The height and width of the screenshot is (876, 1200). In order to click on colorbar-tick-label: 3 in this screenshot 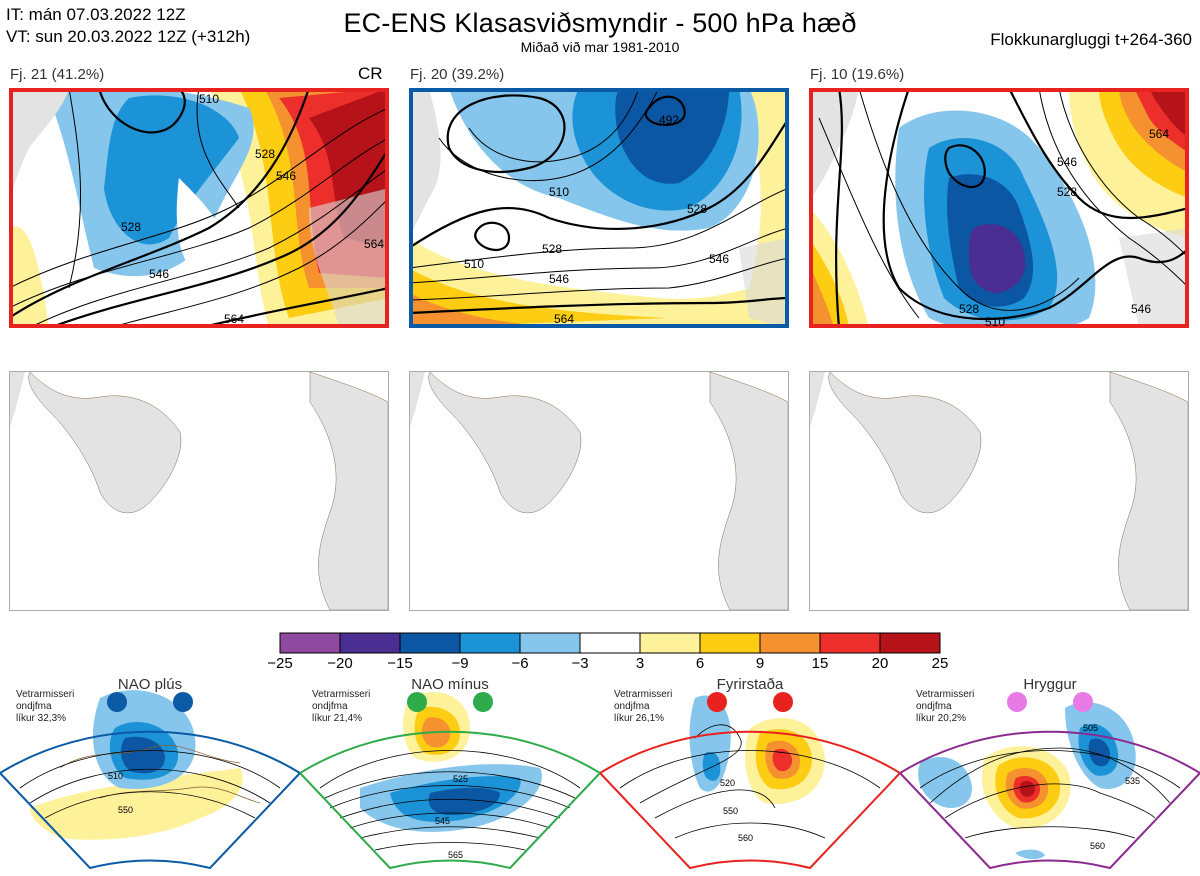, I will do `click(640, 663)`.